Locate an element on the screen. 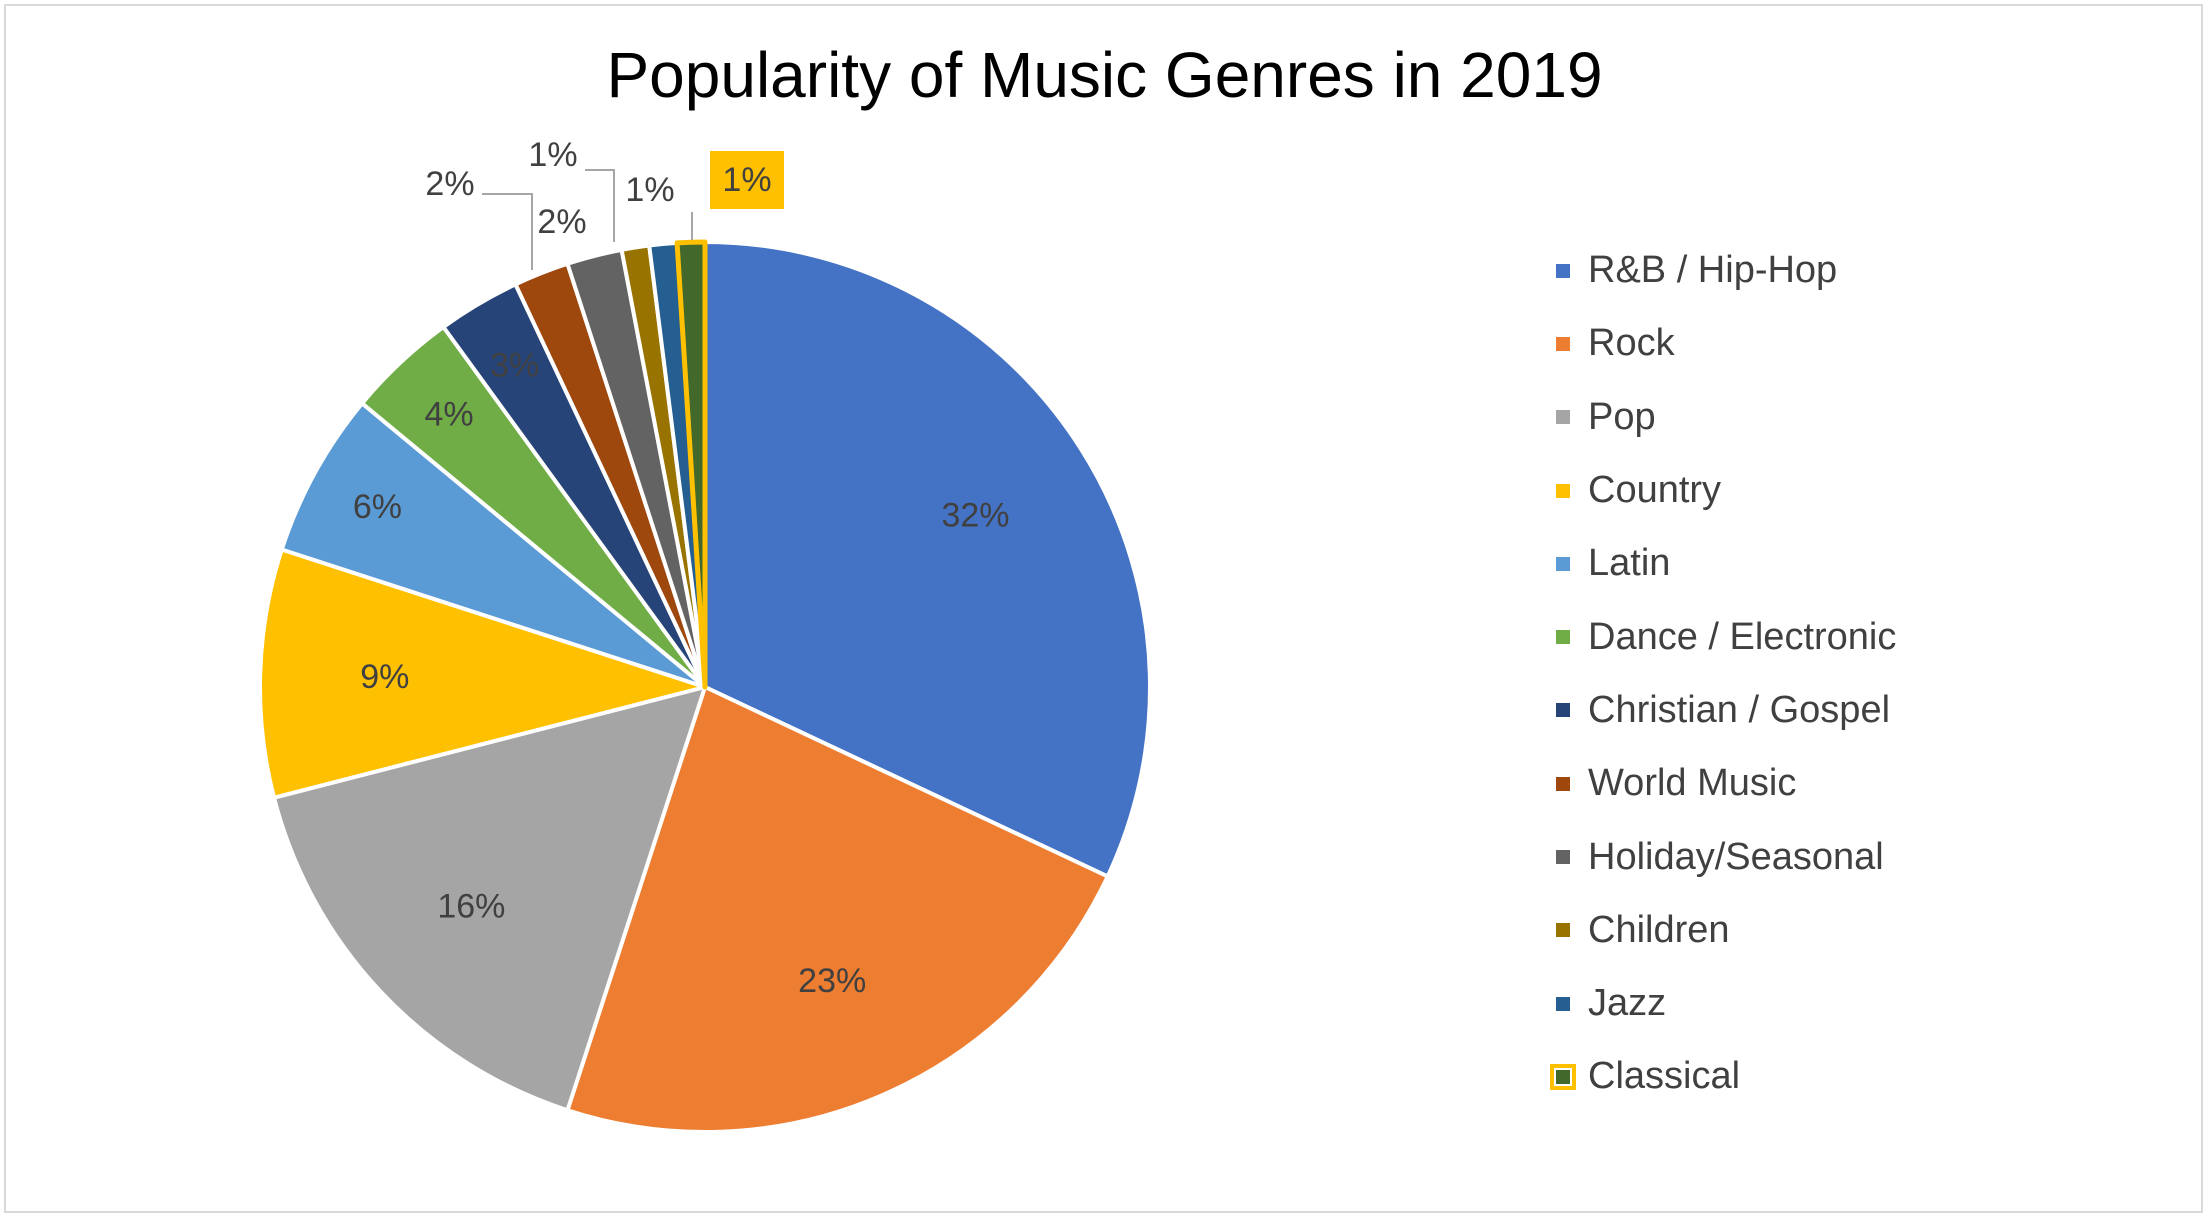 Image resolution: width=2209 pixels, height=1219 pixels. highlight-label-box is located at coordinates (747, 180).